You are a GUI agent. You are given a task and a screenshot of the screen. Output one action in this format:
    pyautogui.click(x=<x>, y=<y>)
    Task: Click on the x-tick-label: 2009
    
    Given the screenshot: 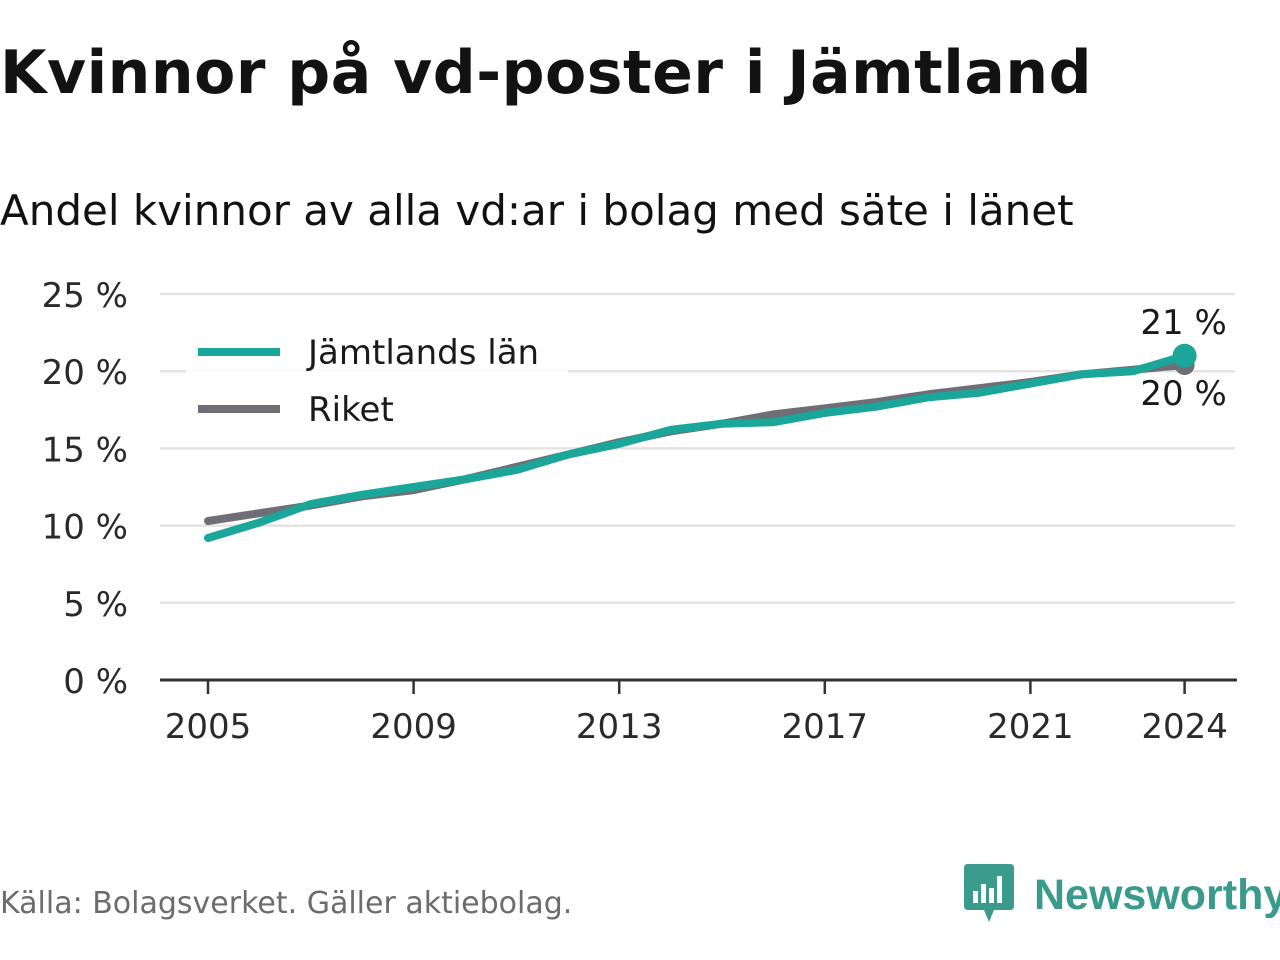 What is the action you would take?
    pyautogui.click(x=413, y=727)
    